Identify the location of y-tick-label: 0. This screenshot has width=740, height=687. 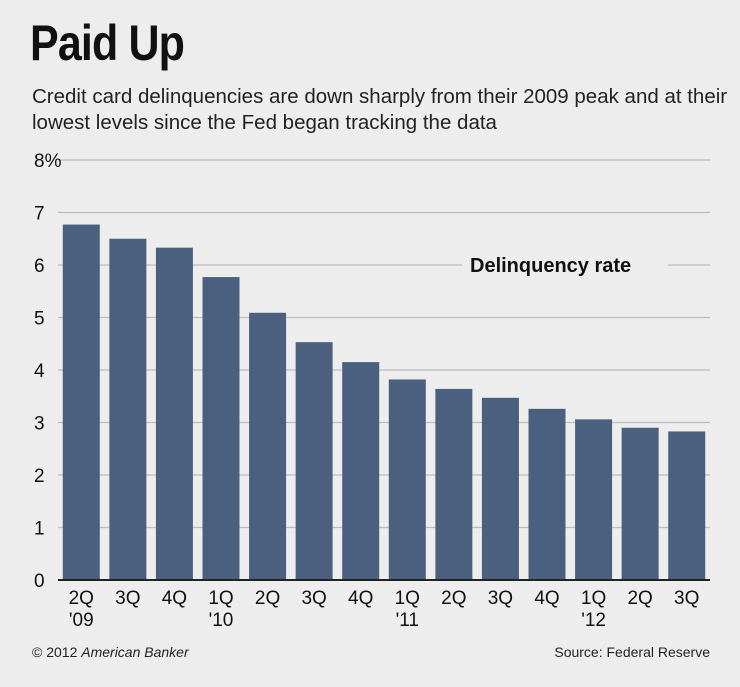
(39, 581).